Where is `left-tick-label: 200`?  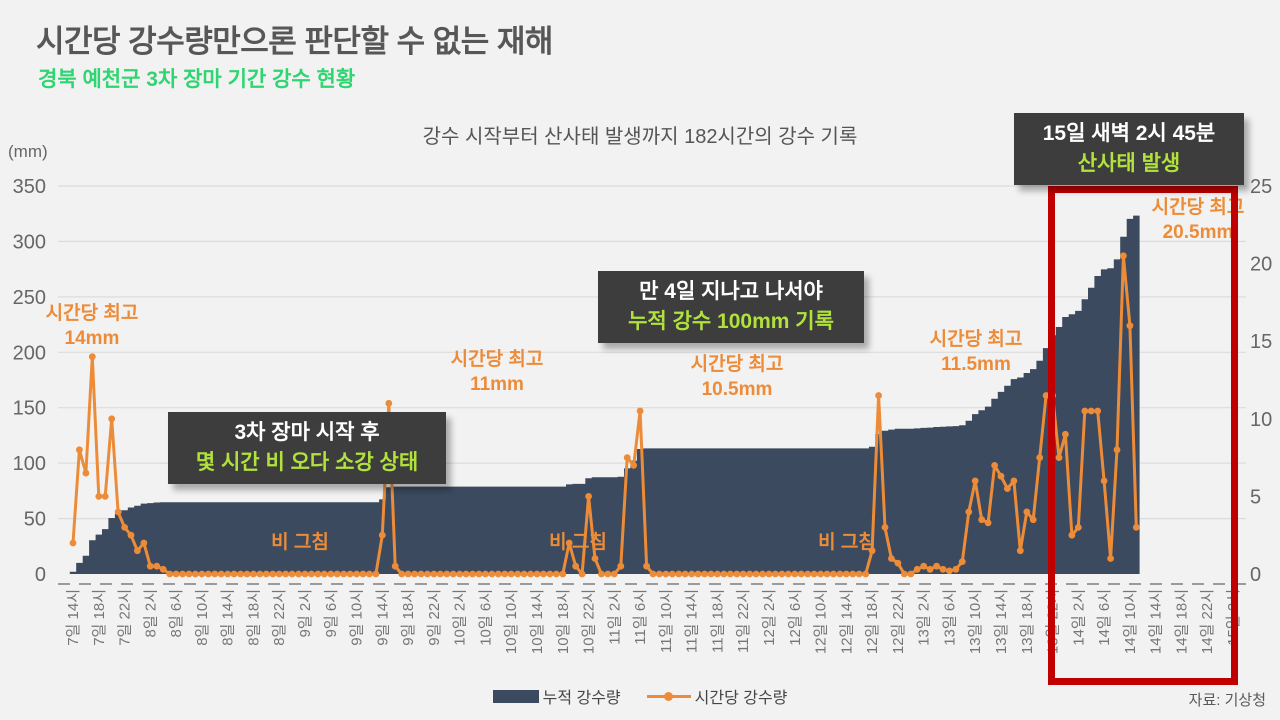 left-tick-label: 200 is located at coordinates (29, 353).